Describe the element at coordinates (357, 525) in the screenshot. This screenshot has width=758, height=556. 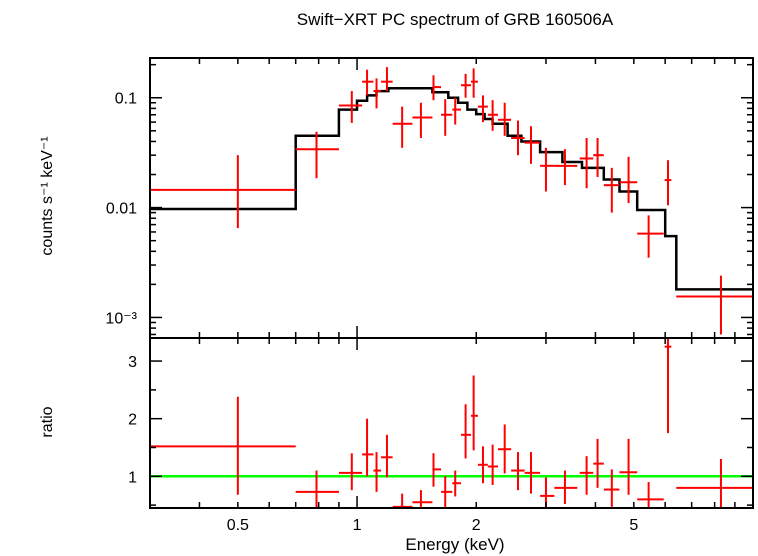
I see `x-tick-label: 1` at that location.